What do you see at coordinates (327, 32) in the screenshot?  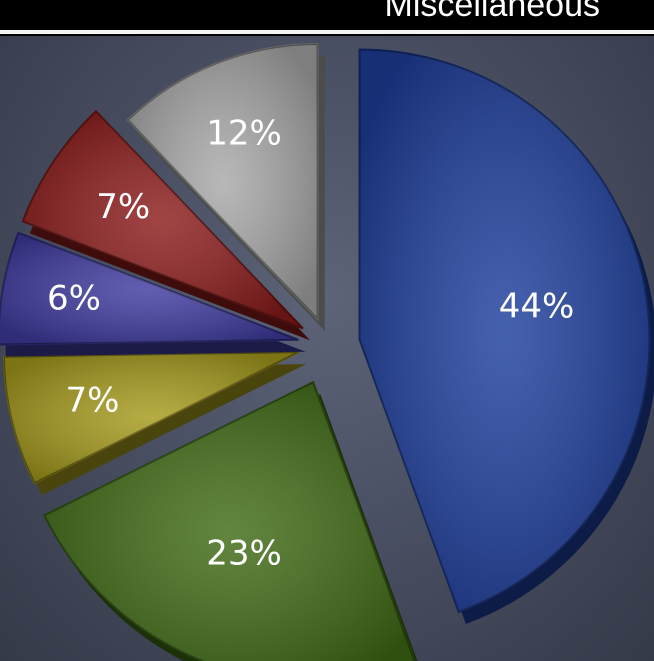 I see `title-divider` at bounding box center [327, 32].